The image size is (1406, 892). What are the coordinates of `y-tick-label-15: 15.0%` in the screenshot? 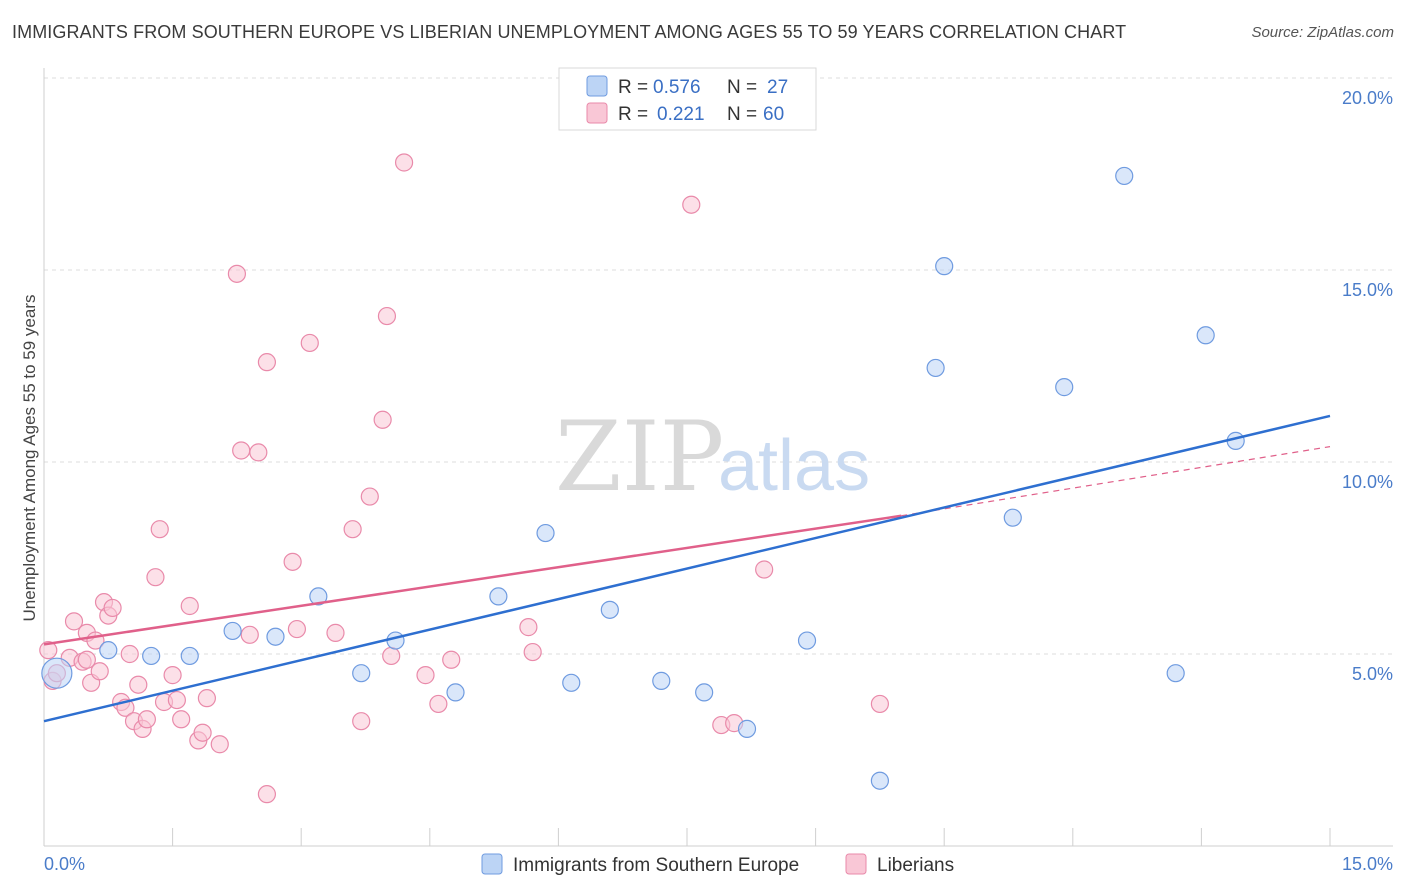 It's located at (1367, 290).